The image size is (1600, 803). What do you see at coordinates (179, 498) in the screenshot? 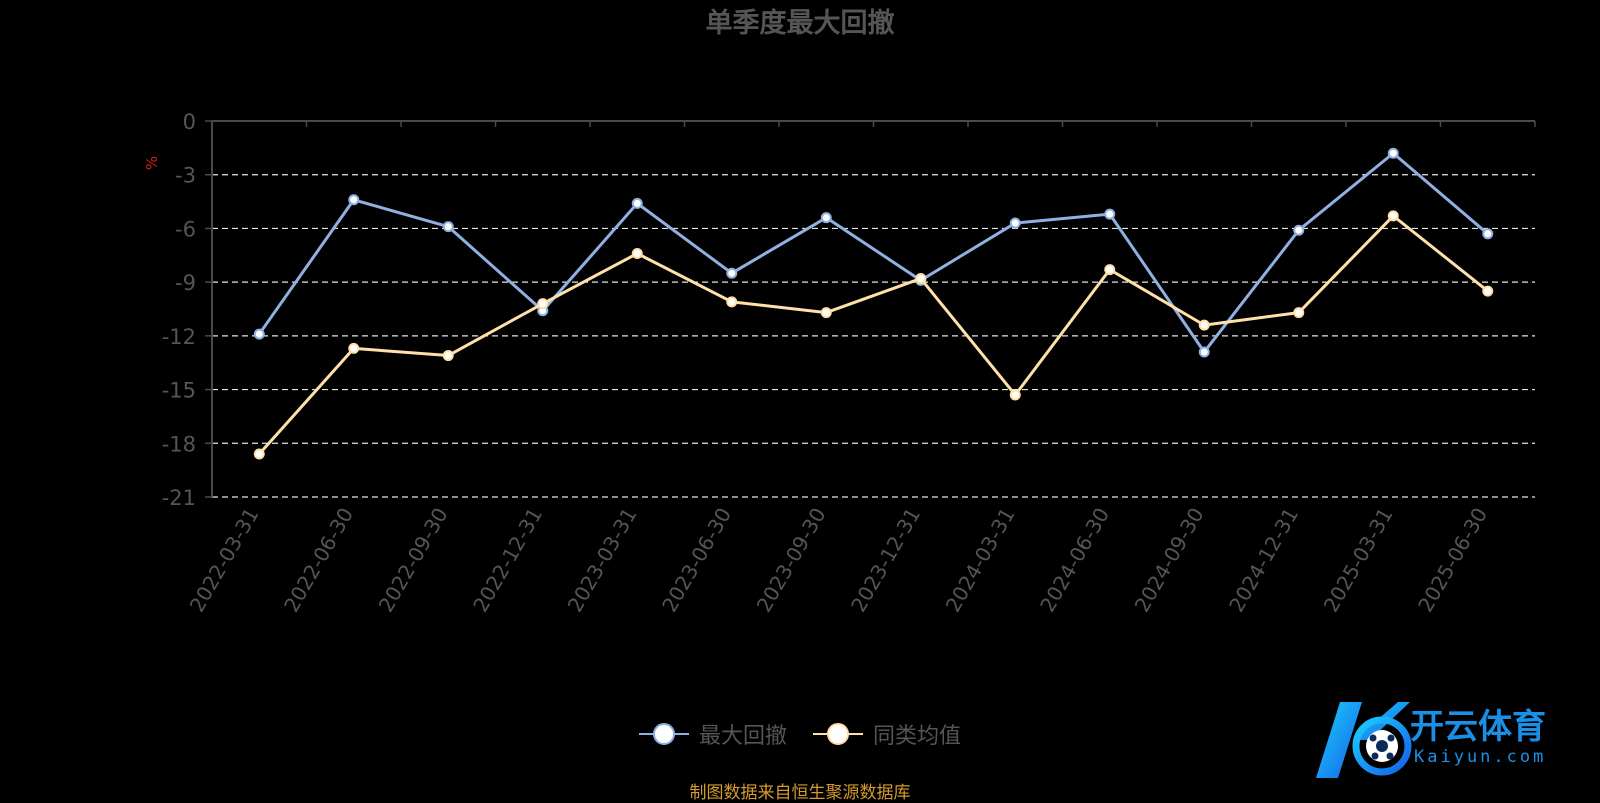
I see `y-tick-label: -21` at bounding box center [179, 498].